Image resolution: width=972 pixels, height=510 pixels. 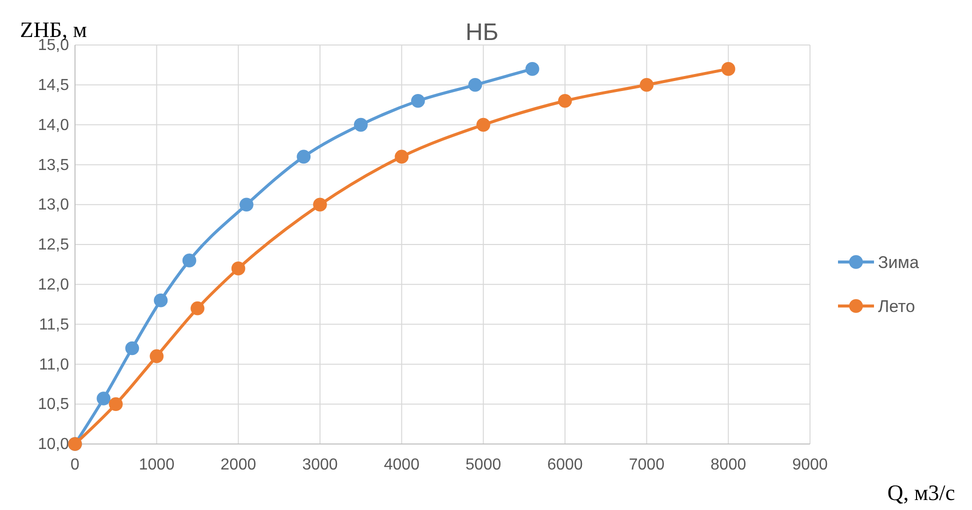 I want to click on y-tick-label: 11,5, so click(x=54, y=325).